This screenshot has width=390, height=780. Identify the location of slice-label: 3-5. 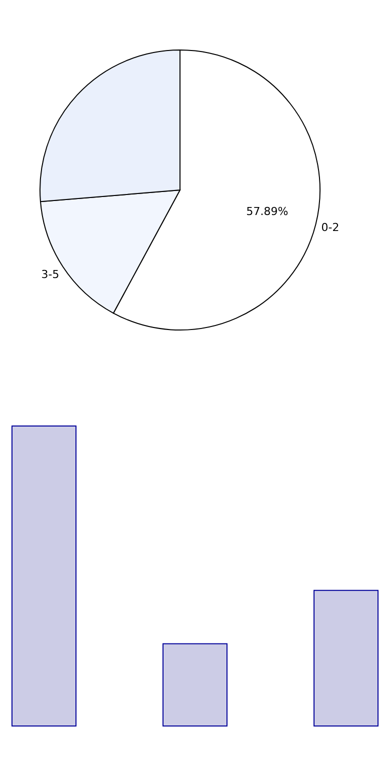
(50, 274).